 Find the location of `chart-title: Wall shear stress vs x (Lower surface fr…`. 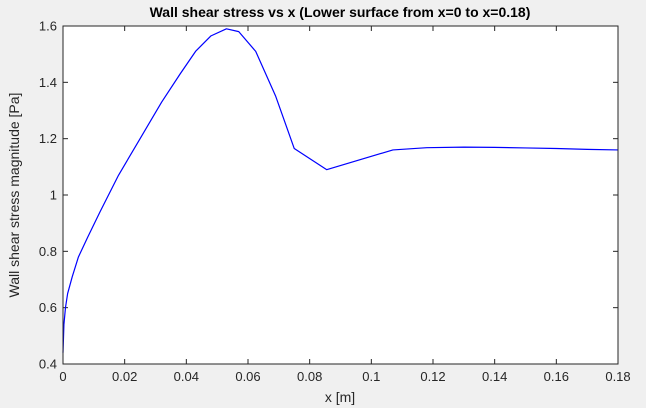

chart-title: Wall shear stress vs x (Lower surface fr… is located at coordinates (340, 12).